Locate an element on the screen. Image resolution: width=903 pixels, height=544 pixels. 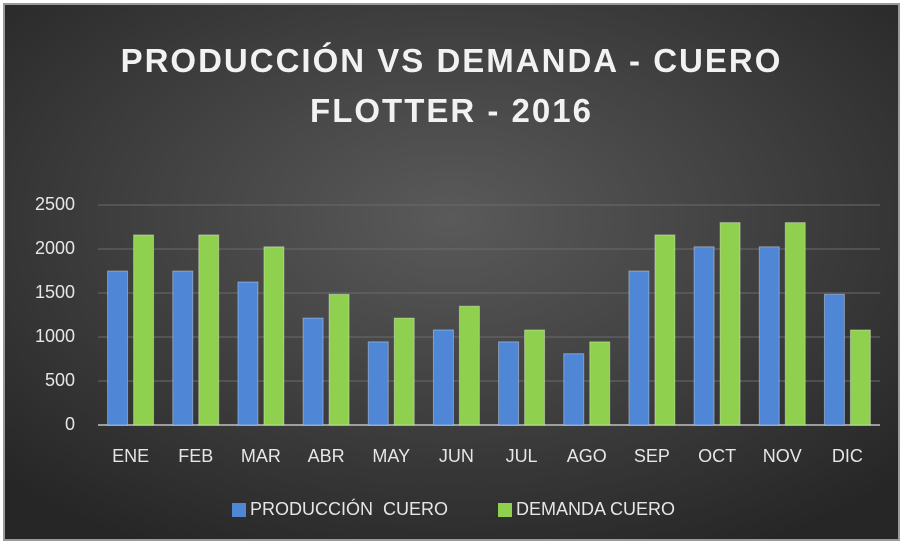
legend-label: PRODUCCIÓN CUERO is located at coordinates (349, 508).